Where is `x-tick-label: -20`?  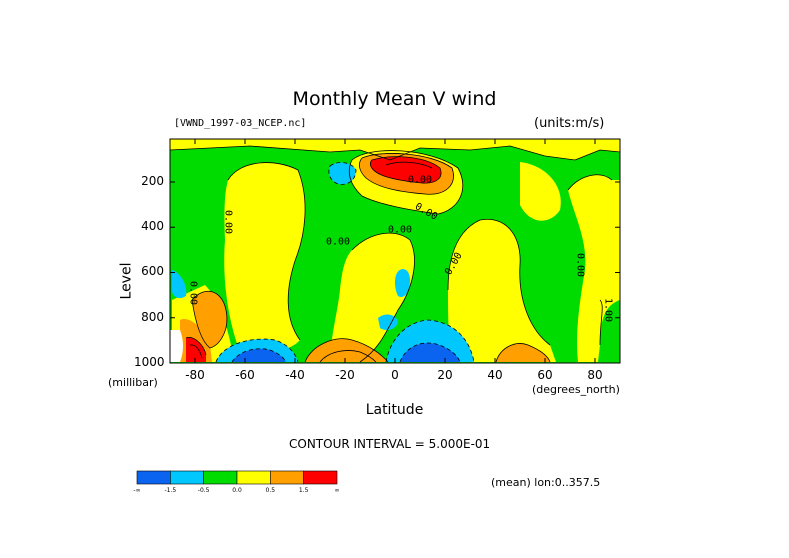
x-tick-label: -20 is located at coordinates (345, 375).